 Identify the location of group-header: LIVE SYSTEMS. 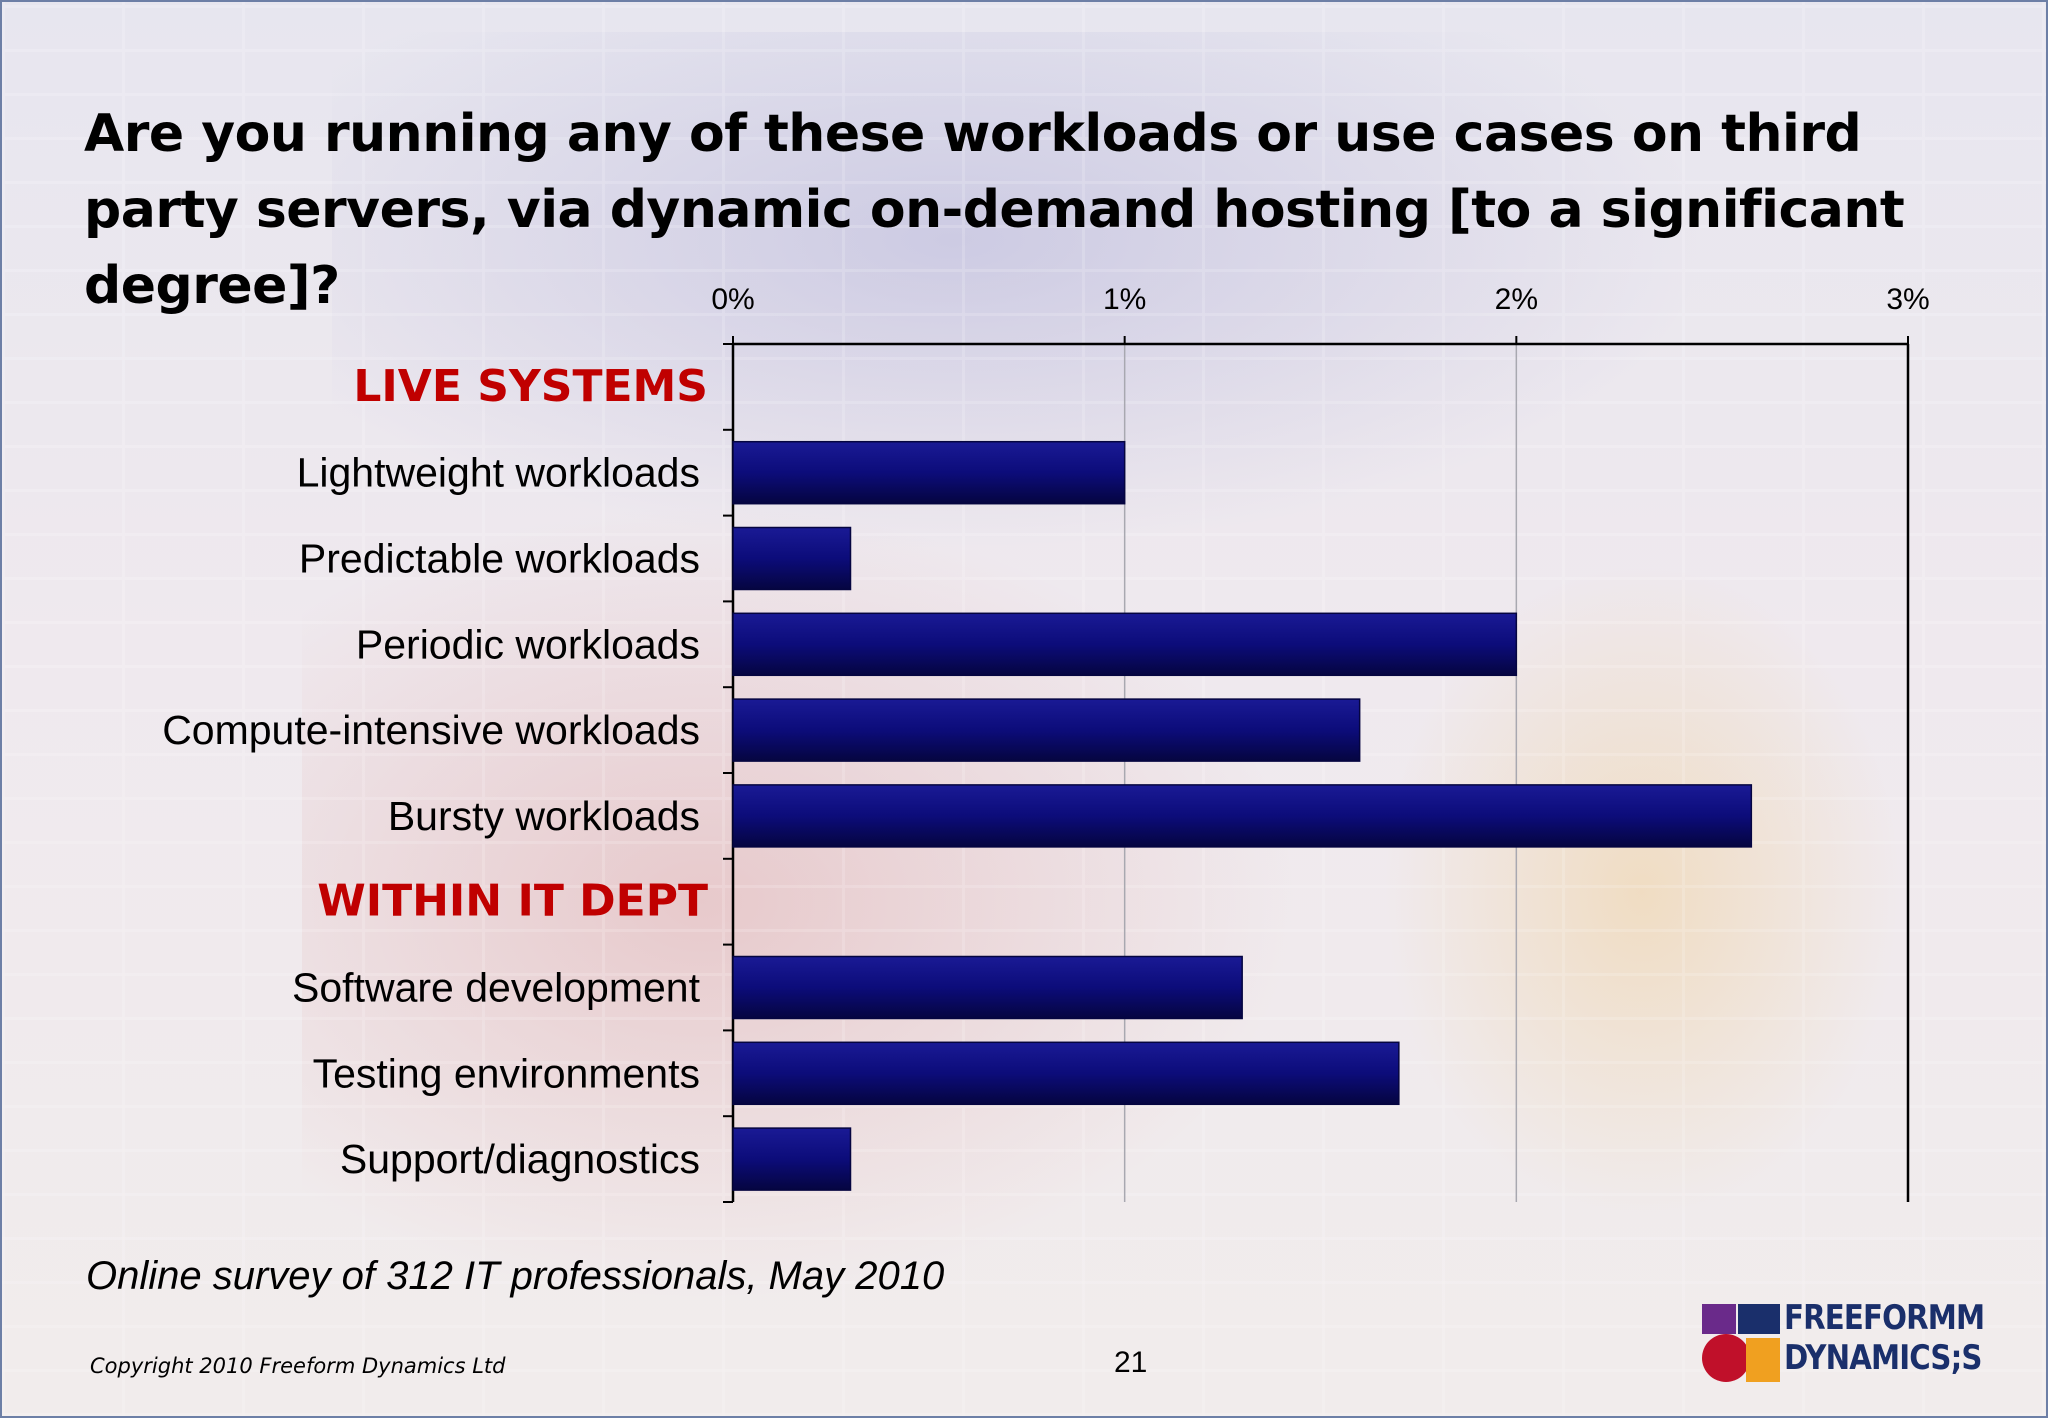
(530, 386).